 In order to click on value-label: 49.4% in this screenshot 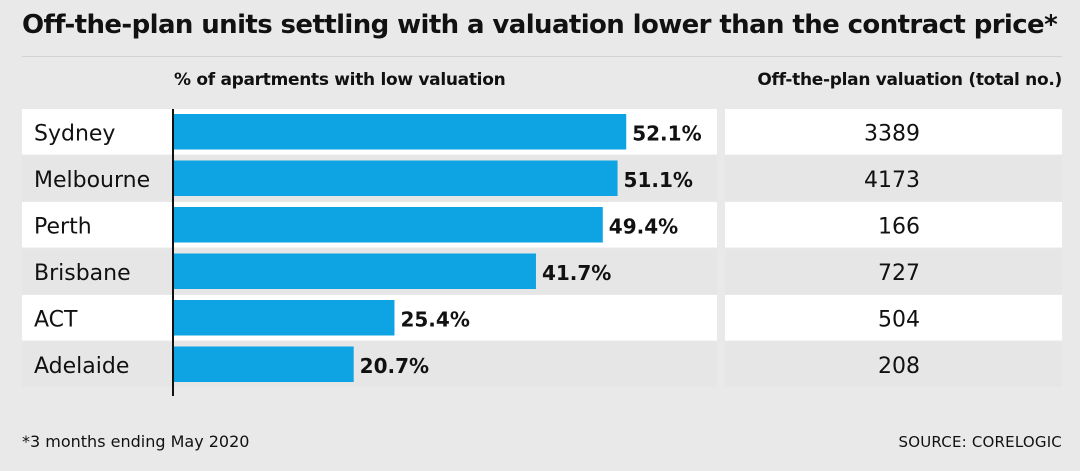, I will do `click(643, 226)`.